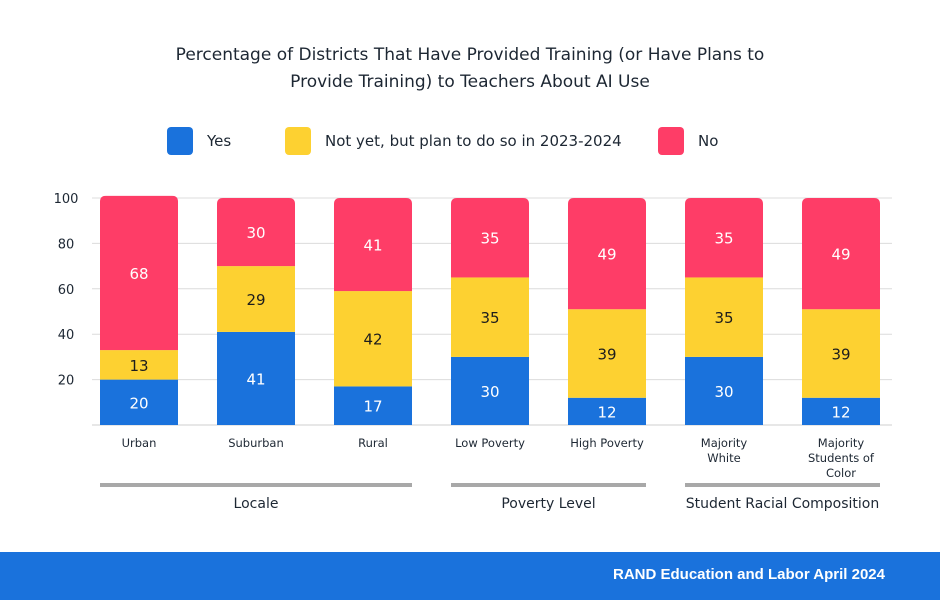  I want to click on bar-segment-high-poverty-yes, so click(607, 411).